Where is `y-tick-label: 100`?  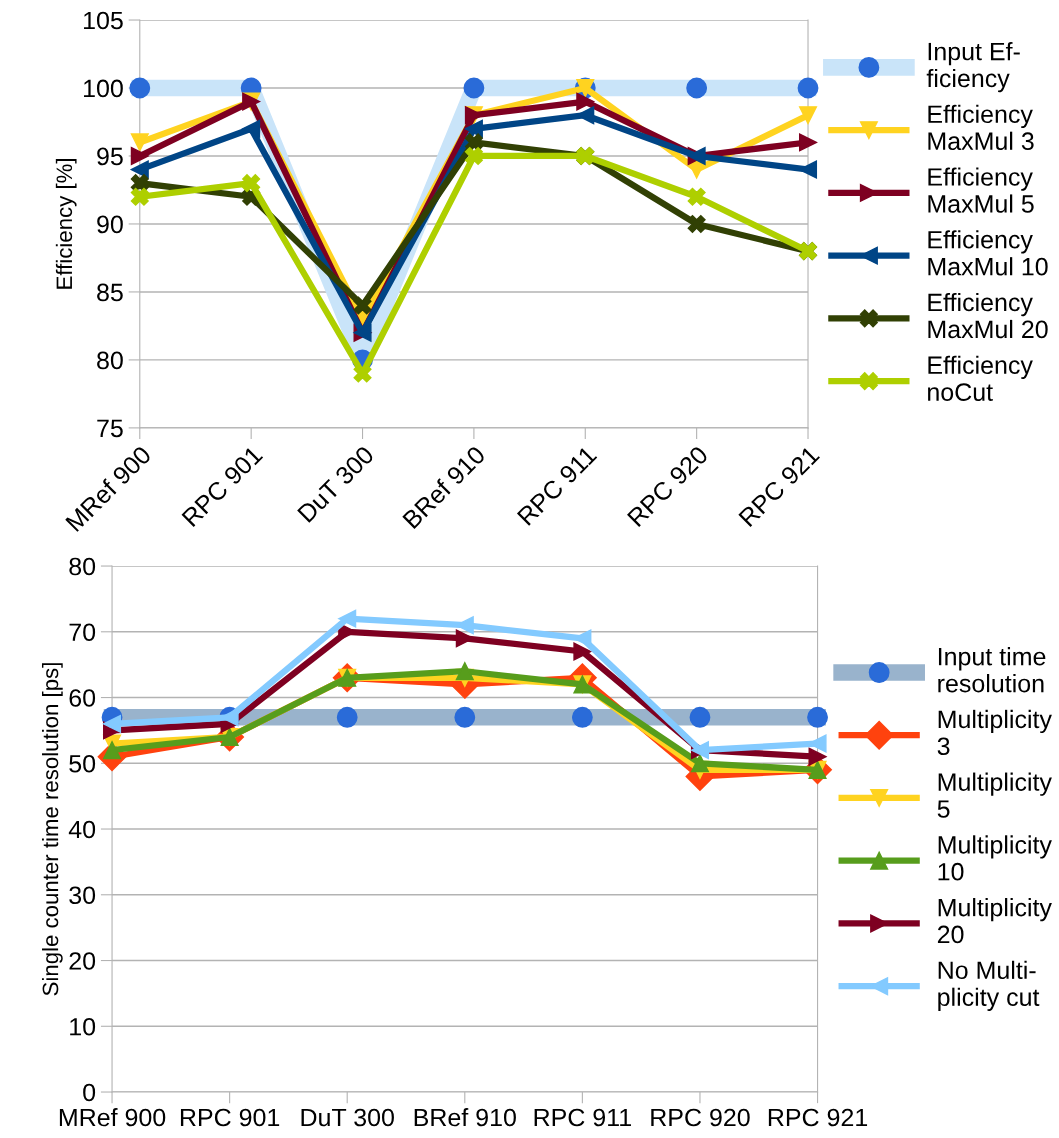 y-tick-label: 100 is located at coordinates (103, 88).